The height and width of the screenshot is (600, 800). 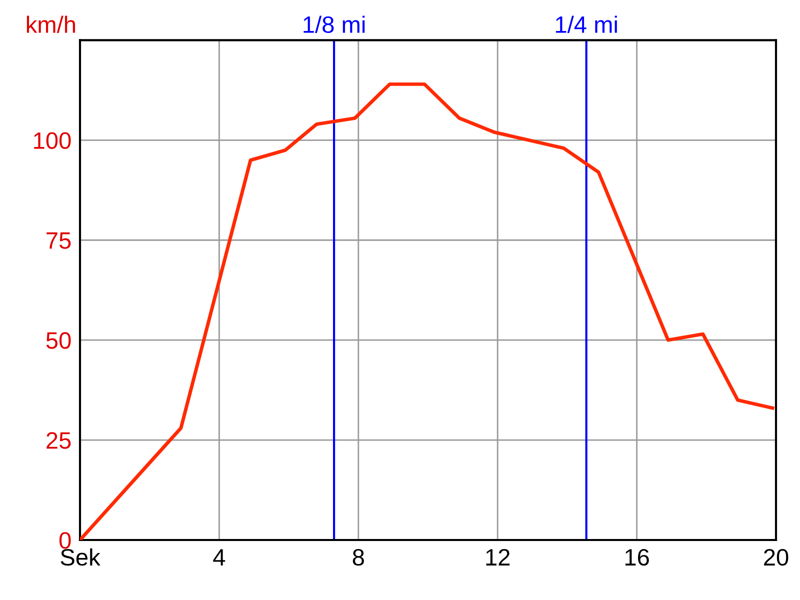 What do you see at coordinates (637, 557) in the screenshot?
I see `x-tick-label: 16` at bounding box center [637, 557].